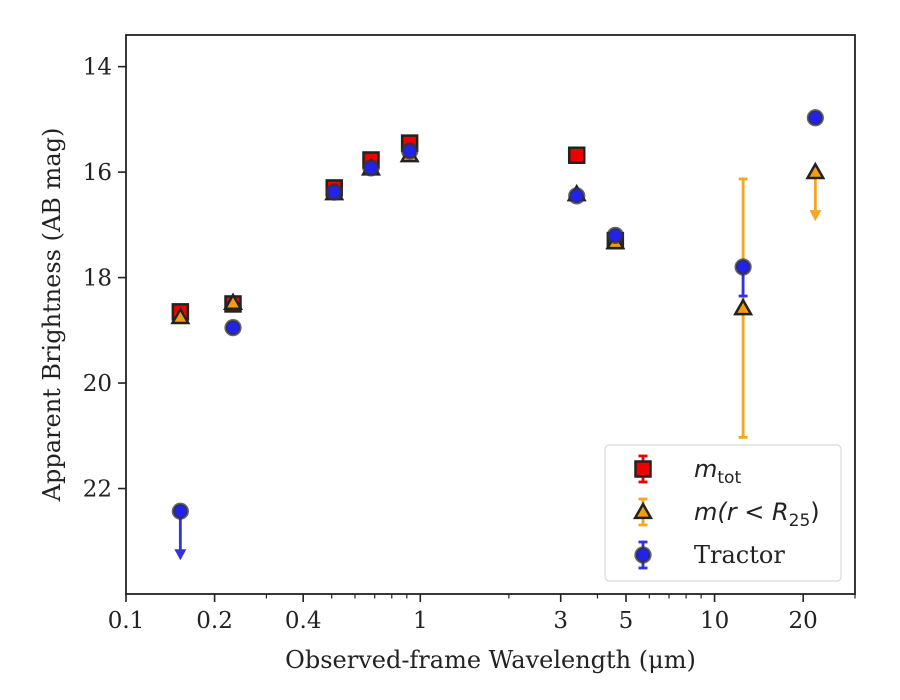 This screenshot has height=700, width=900. Describe the element at coordinates (97, 490) in the screenshot. I see `y-tick-label: 22` at that location.